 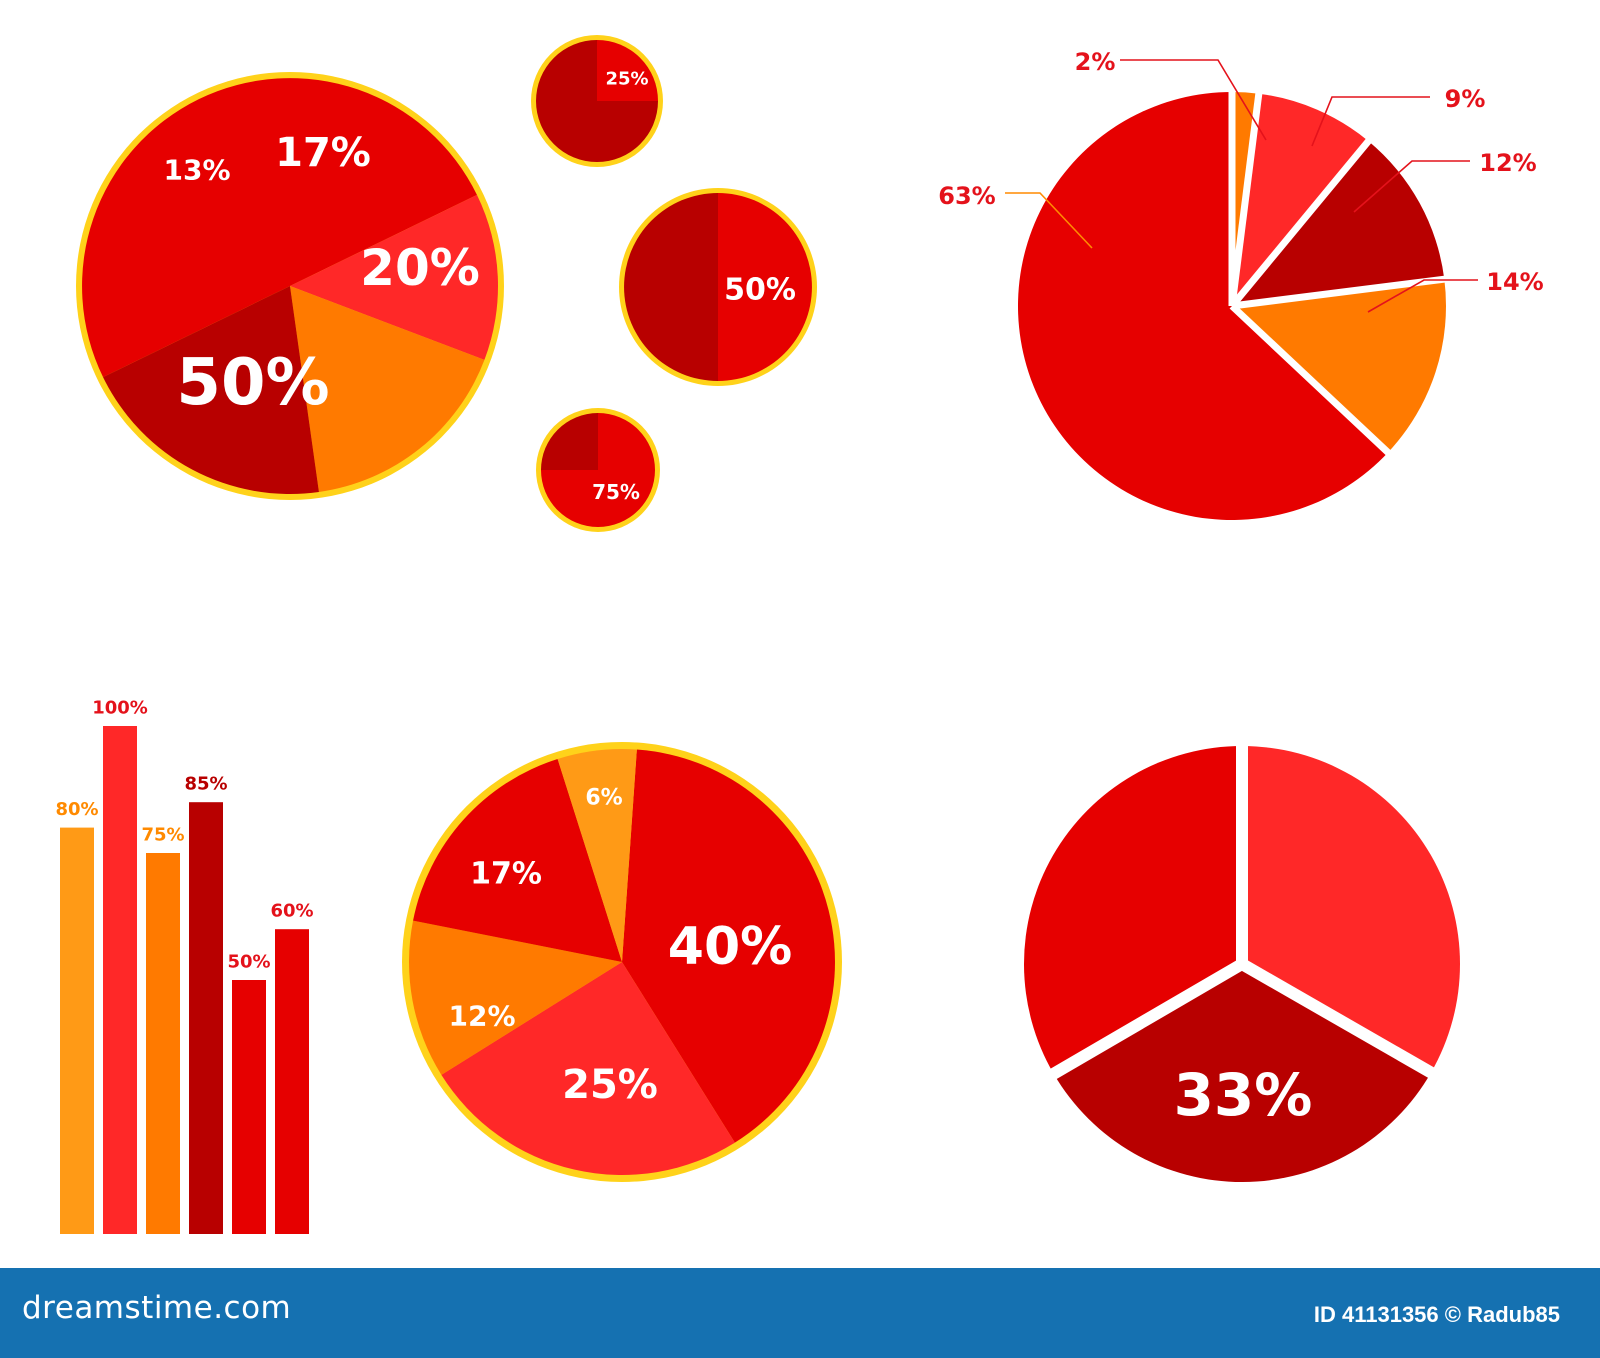 I want to click on slice-label: 63%, so click(x=966, y=196).